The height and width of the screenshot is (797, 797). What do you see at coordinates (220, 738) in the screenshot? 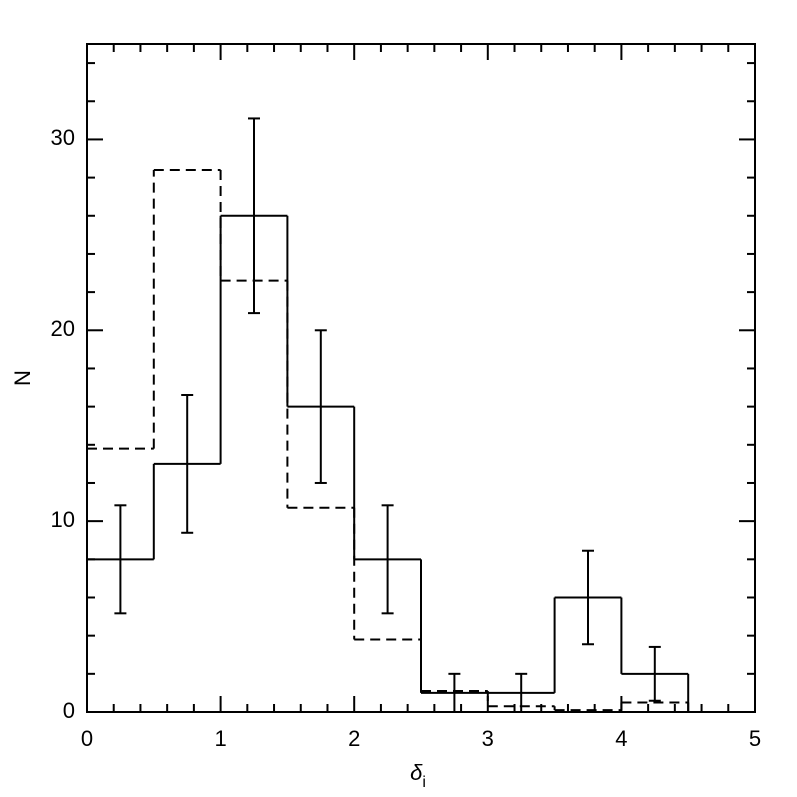
I see `x-tick-label: 1` at bounding box center [220, 738].